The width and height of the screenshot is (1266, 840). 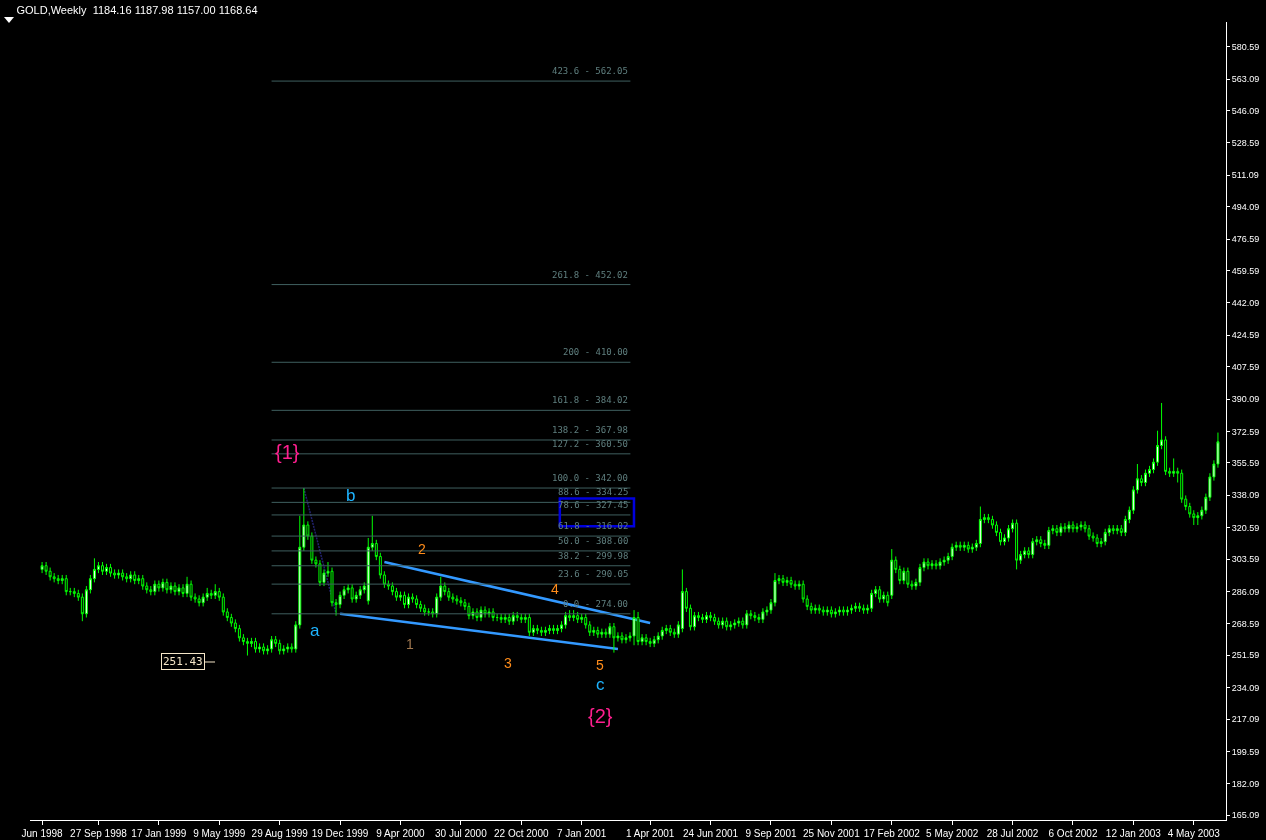 What do you see at coordinates (1245, 719) in the screenshot?
I see `y-tick-label: 217.09` at bounding box center [1245, 719].